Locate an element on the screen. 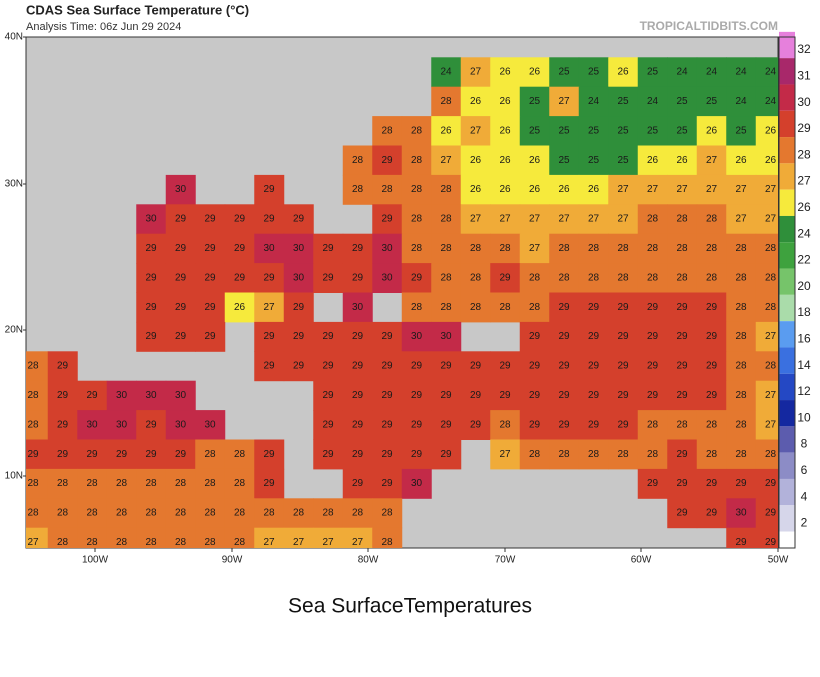  sst-label: 24 is located at coordinates (653, 101).